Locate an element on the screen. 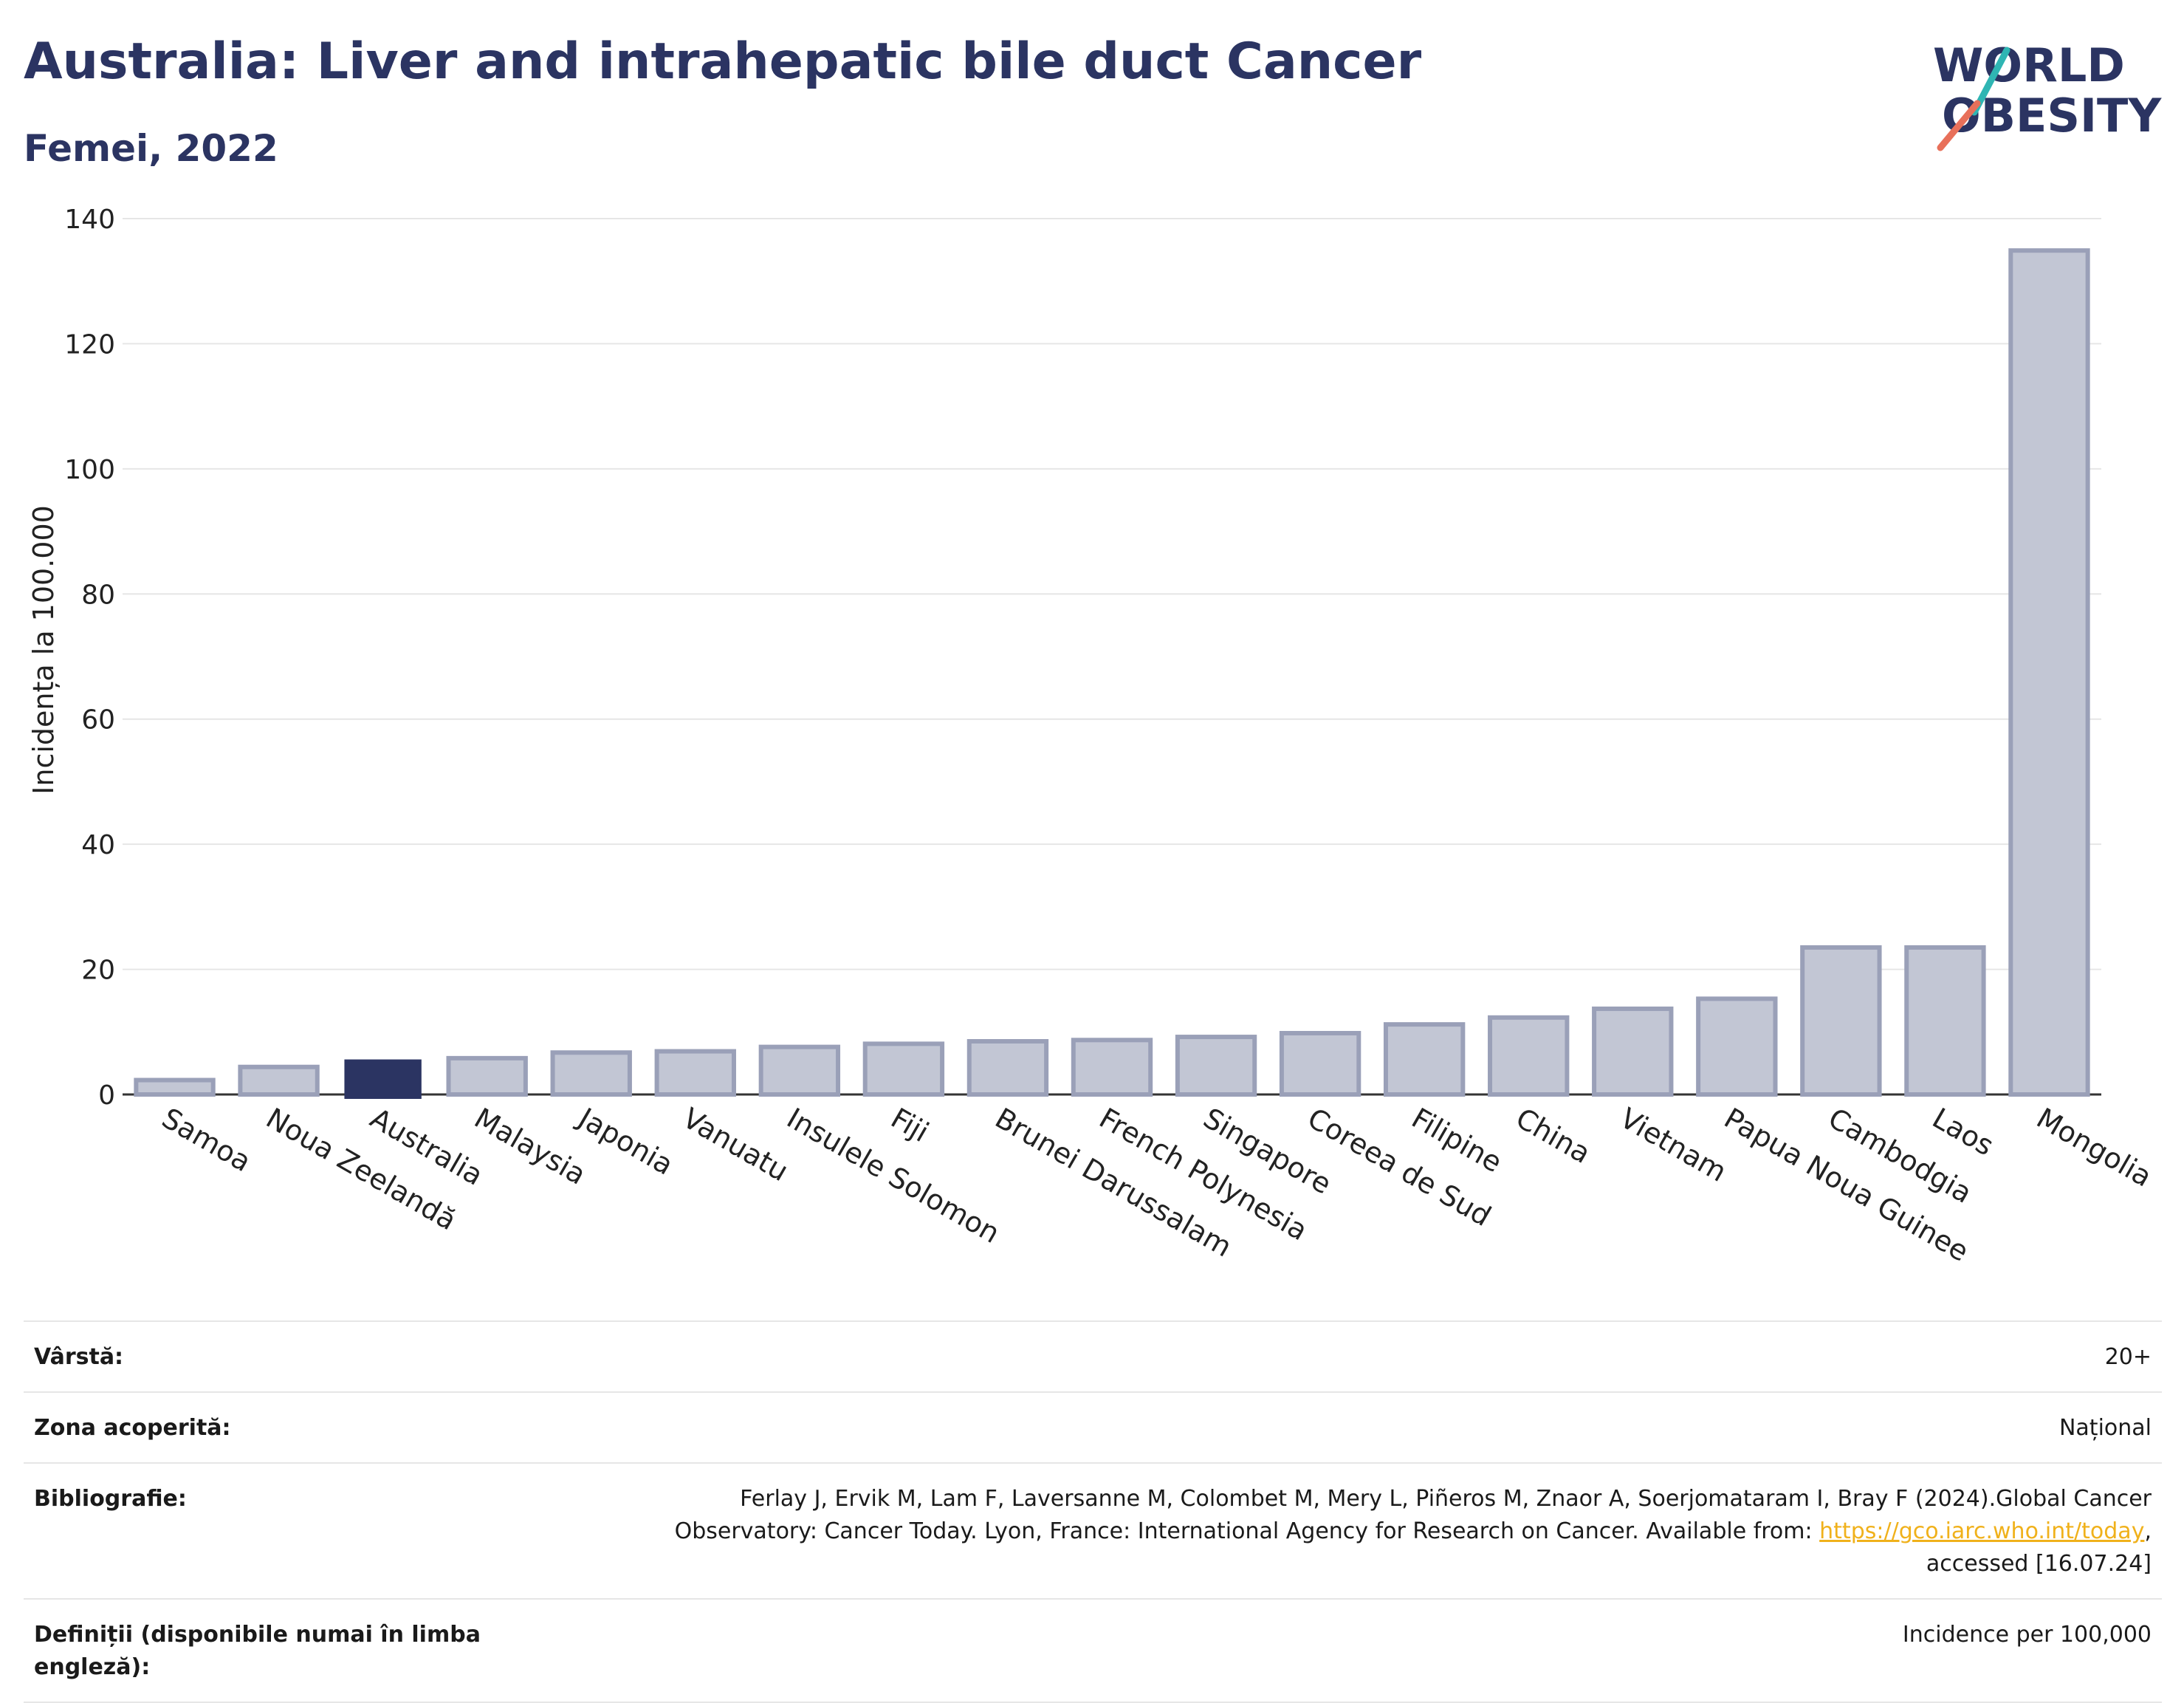 The width and height of the screenshot is (2184, 1703). bar-brunei-darussalam is located at coordinates (1008, 1067).